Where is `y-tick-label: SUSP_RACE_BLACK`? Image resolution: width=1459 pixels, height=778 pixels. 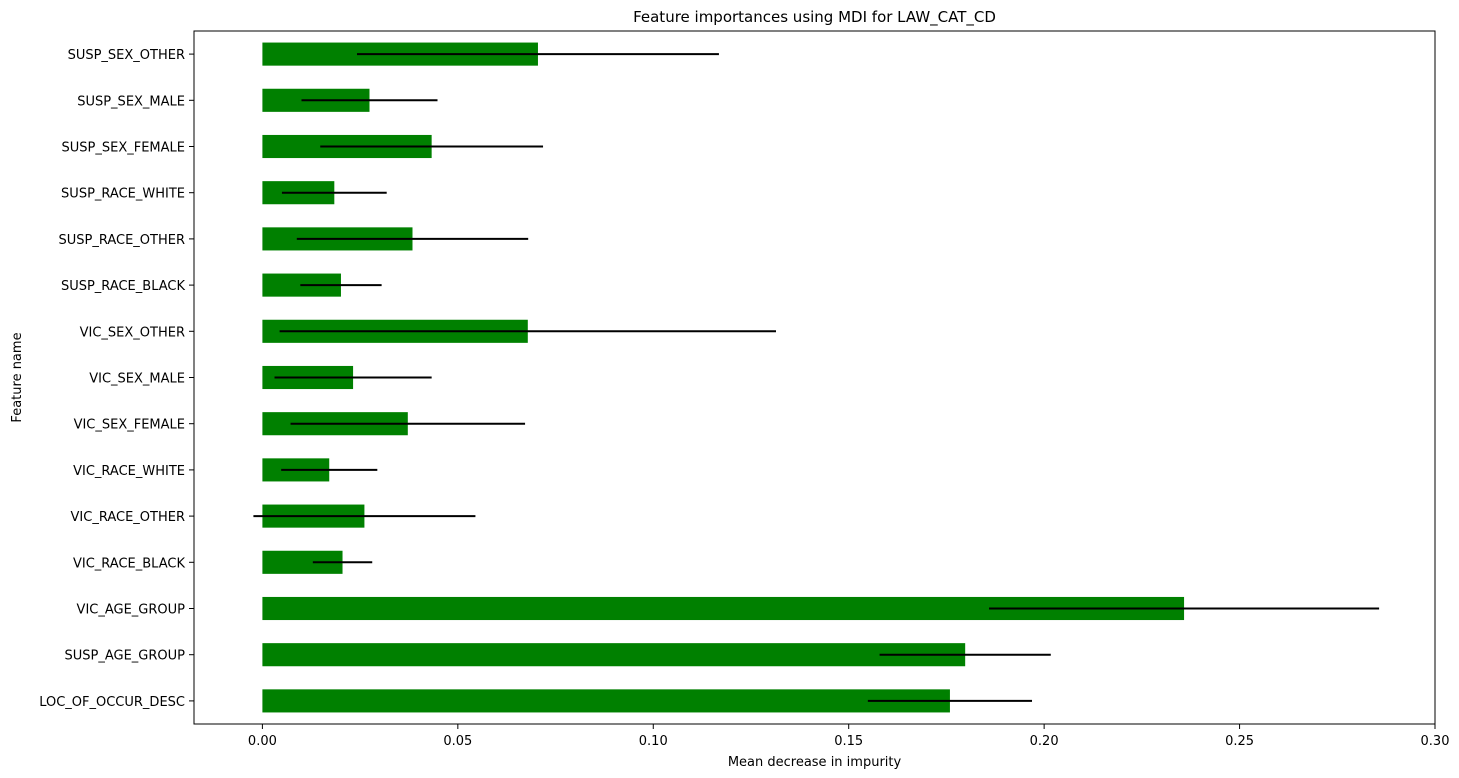 y-tick-label: SUSP_RACE_BLACK is located at coordinates (123, 286).